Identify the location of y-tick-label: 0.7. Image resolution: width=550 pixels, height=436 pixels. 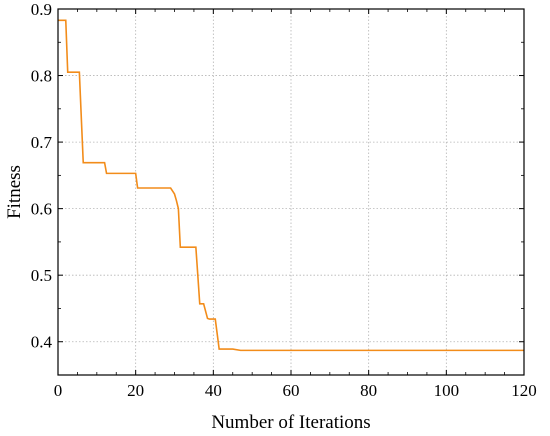
(42, 142).